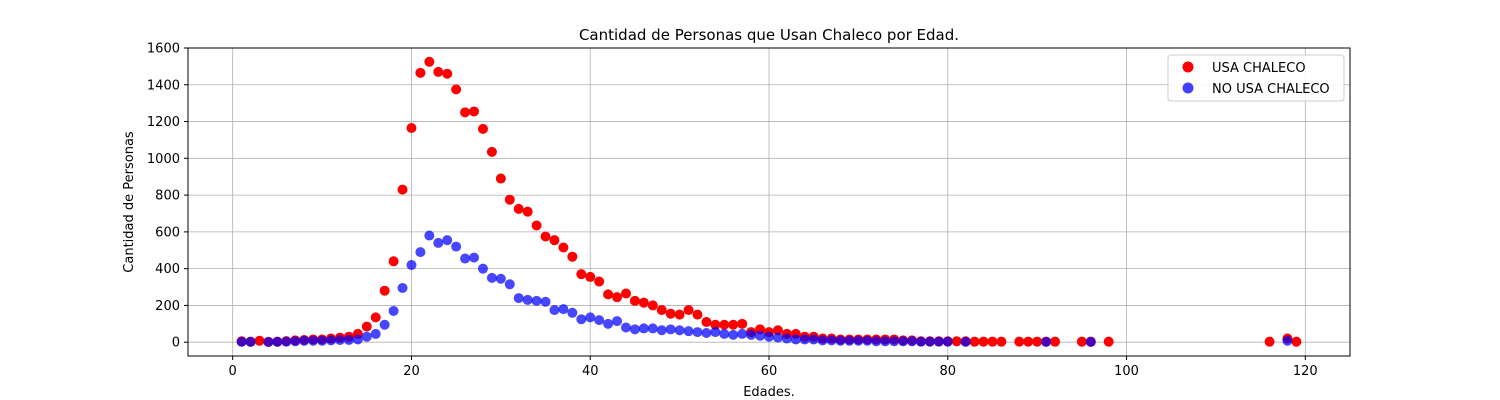 The width and height of the screenshot is (1500, 400). Describe the element at coordinates (411, 371) in the screenshot. I see `x-tick-label: 20` at that location.